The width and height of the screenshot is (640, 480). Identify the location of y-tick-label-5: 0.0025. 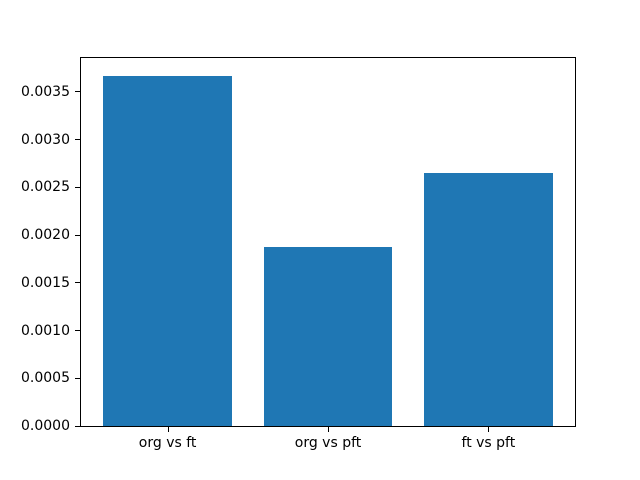
(45, 187).